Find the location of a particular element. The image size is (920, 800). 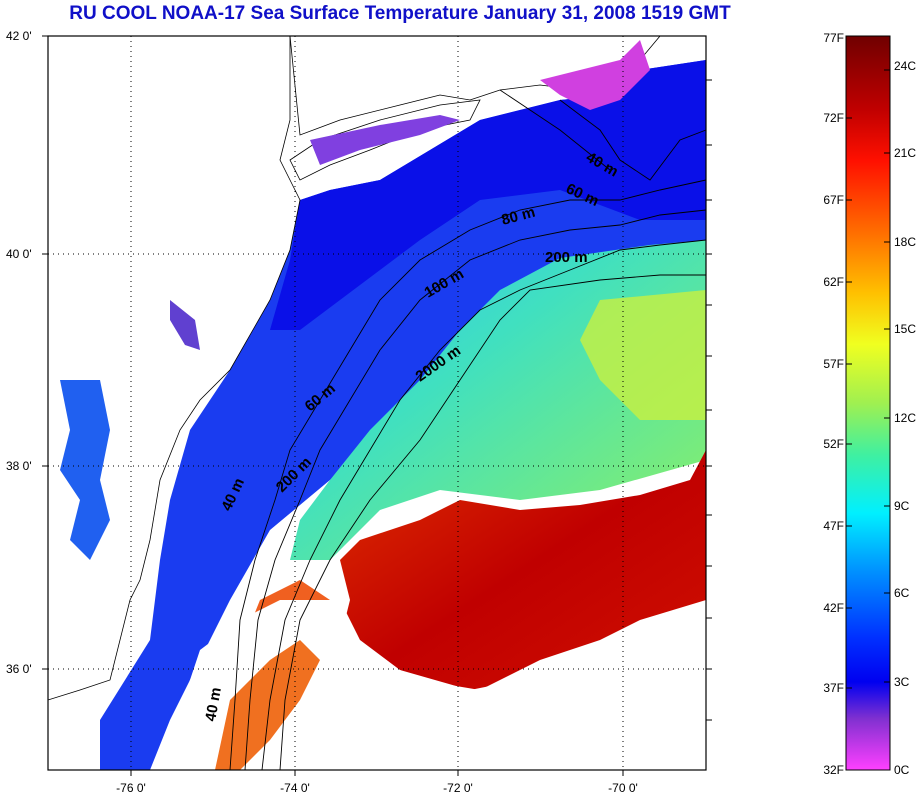

cold-coastal-ny is located at coordinates (385, 140).